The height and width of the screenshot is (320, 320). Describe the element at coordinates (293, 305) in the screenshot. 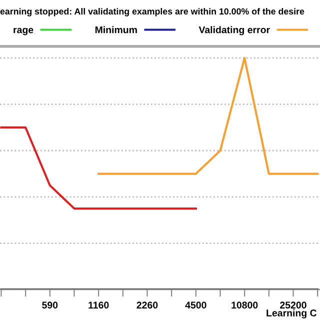

I see `x-tick-label: 25200` at that location.